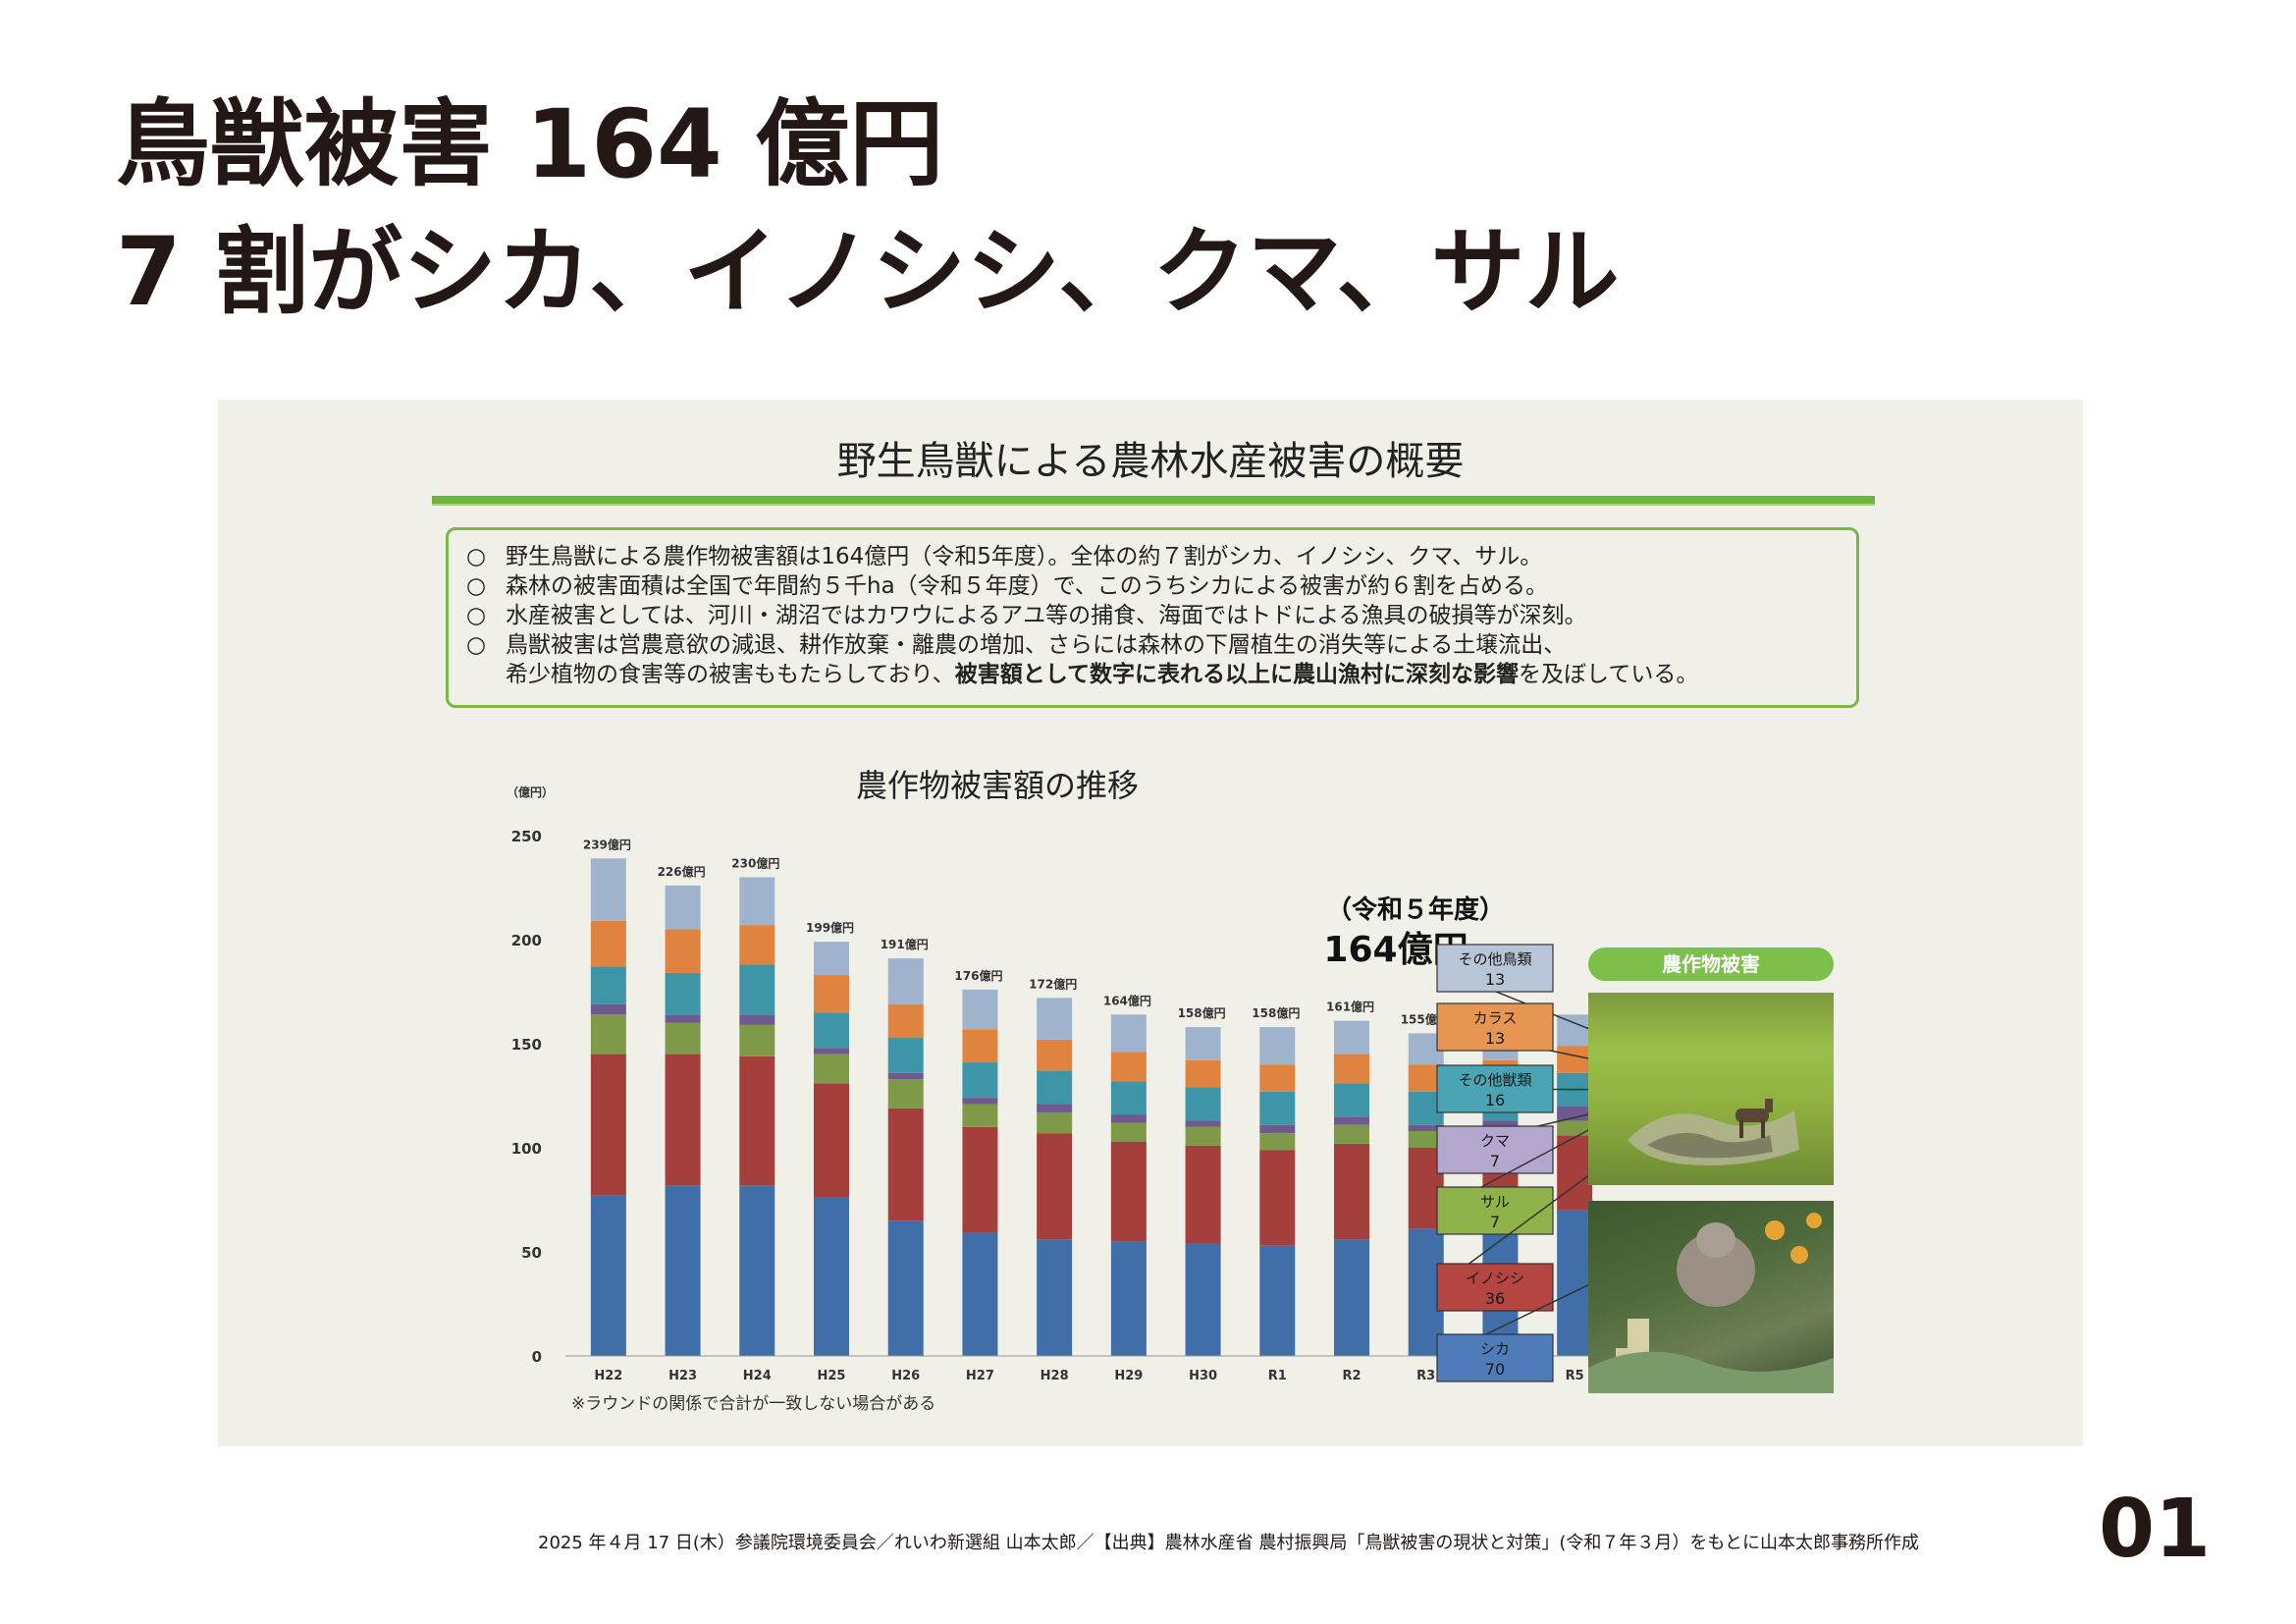  What do you see at coordinates (978, 975) in the screenshot?
I see `total-label: 176億円` at bounding box center [978, 975].